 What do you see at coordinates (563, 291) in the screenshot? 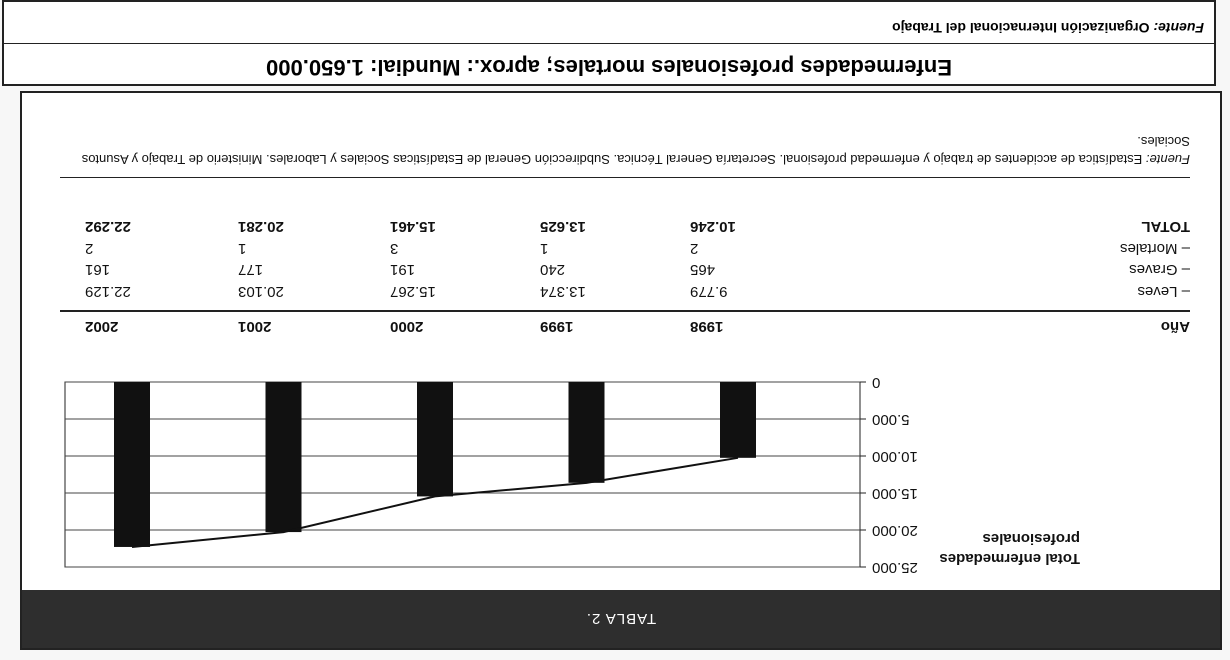
I see `cell: 13.374` at bounding box center [563, 291].